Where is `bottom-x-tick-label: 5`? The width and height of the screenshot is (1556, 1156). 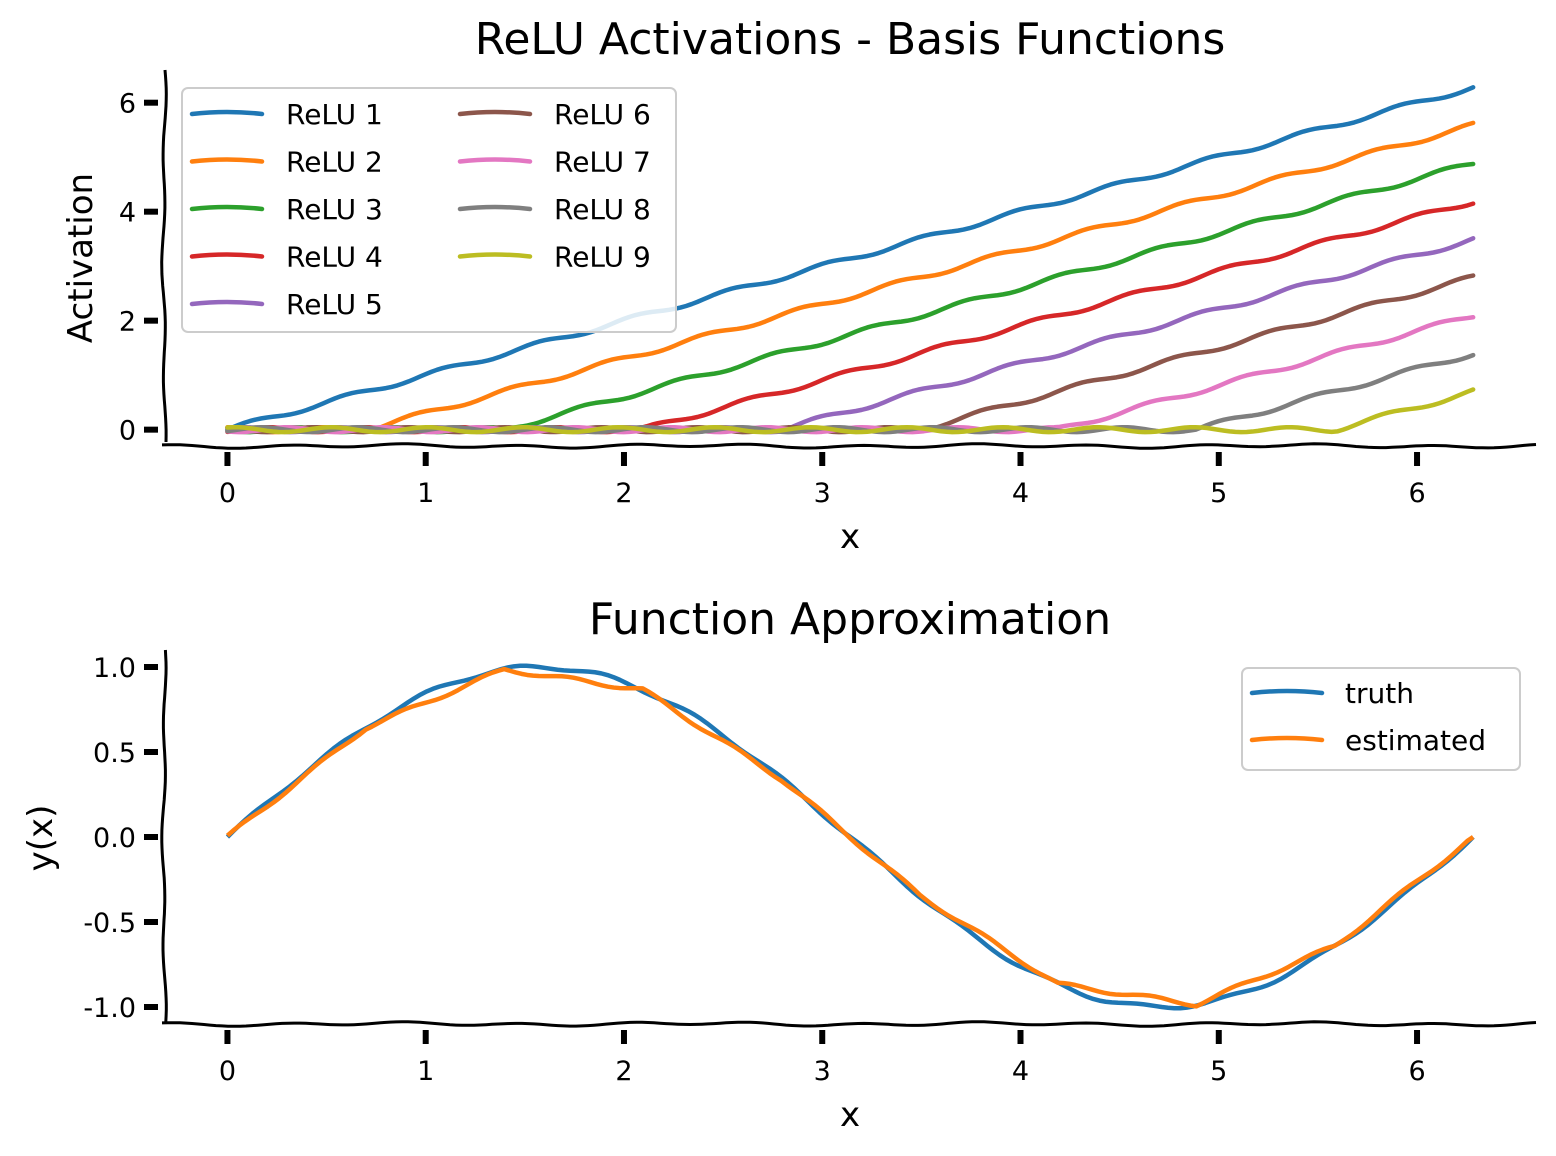
bottom-x-tick-label: 5 is located at coordinates (1218, 1071).